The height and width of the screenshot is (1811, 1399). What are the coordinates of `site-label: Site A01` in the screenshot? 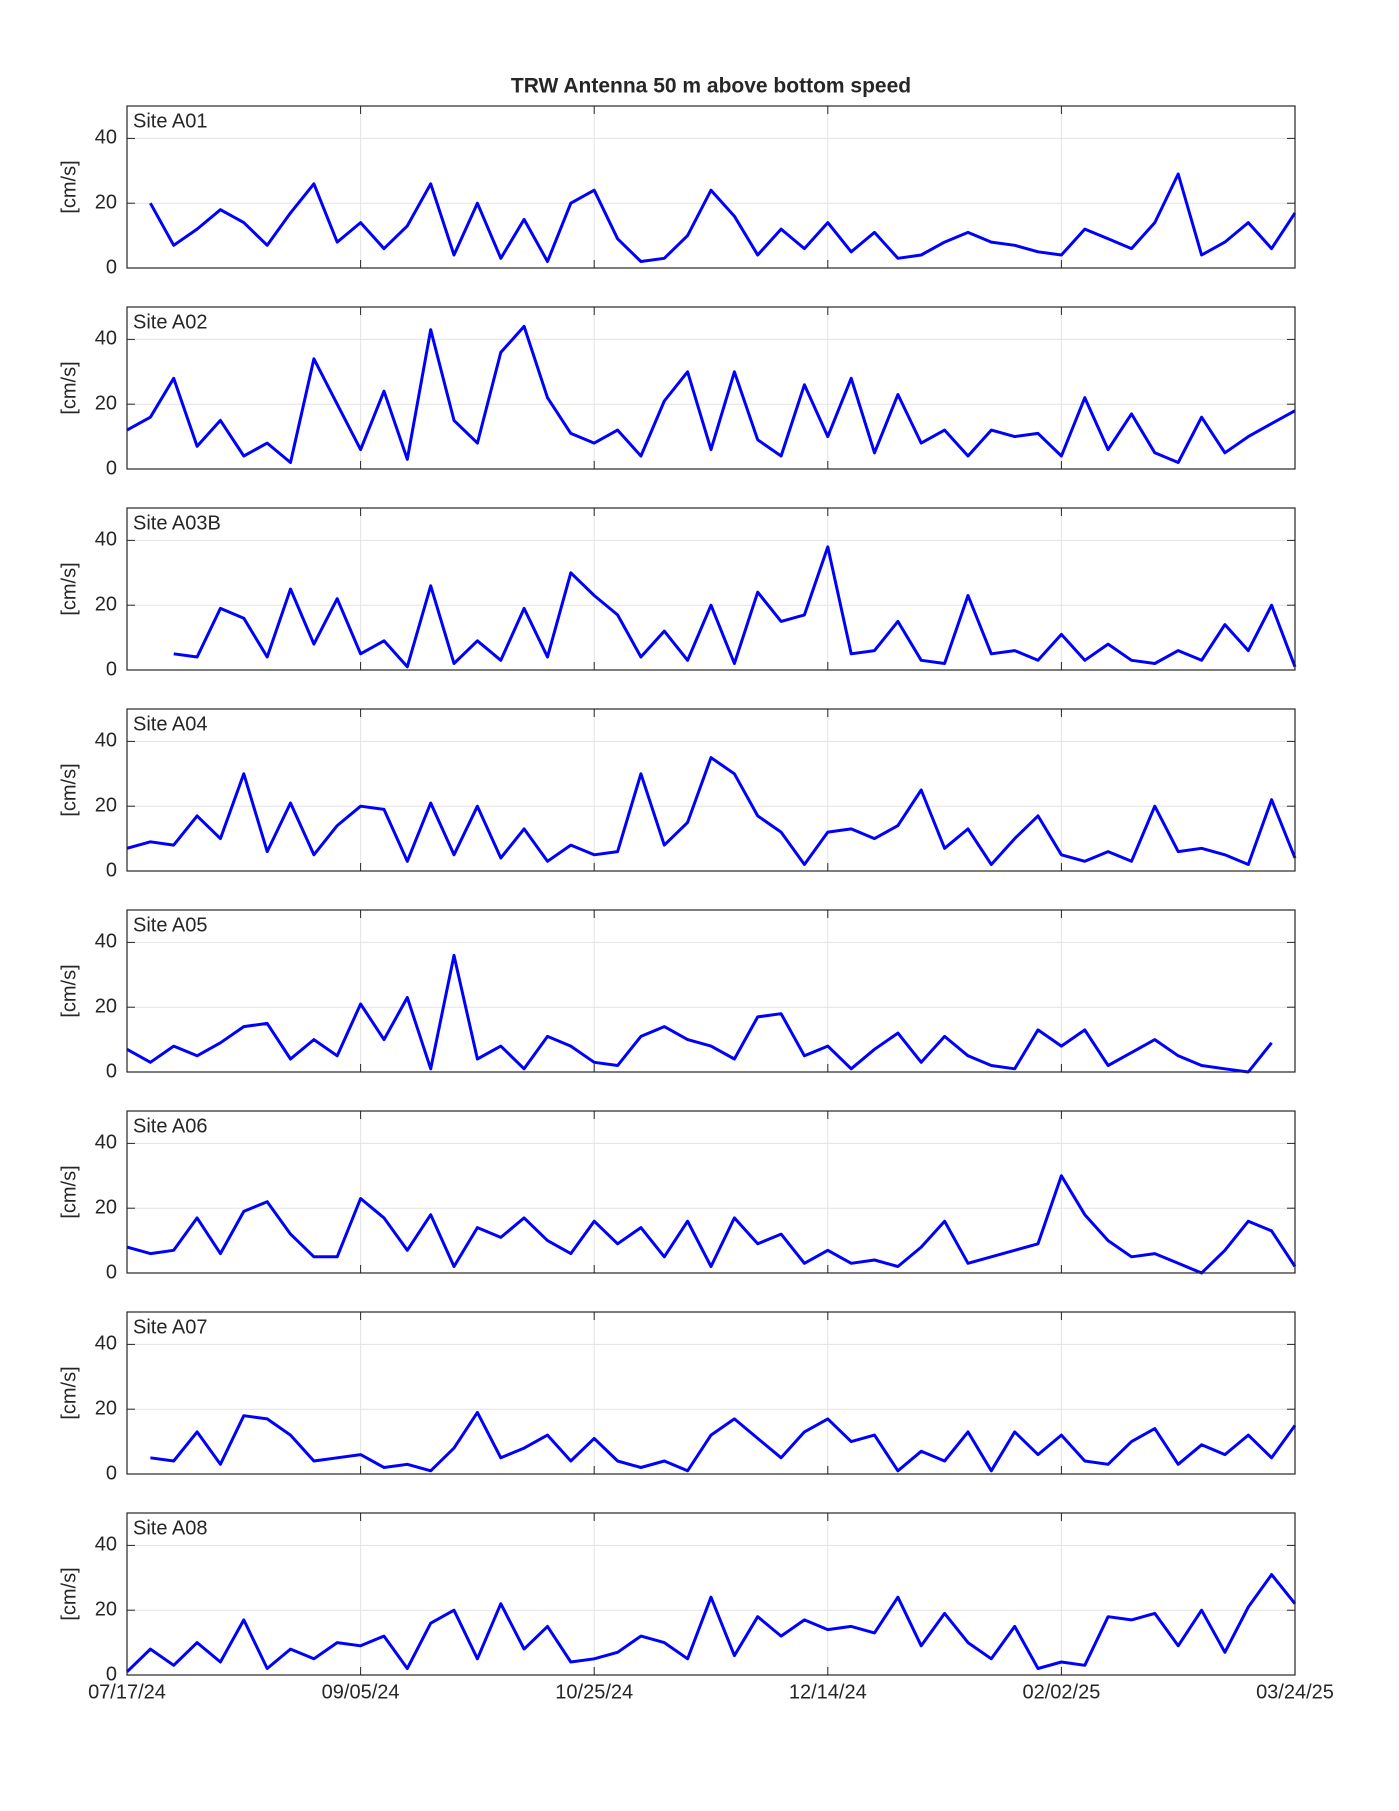 It's located at (170, 121).